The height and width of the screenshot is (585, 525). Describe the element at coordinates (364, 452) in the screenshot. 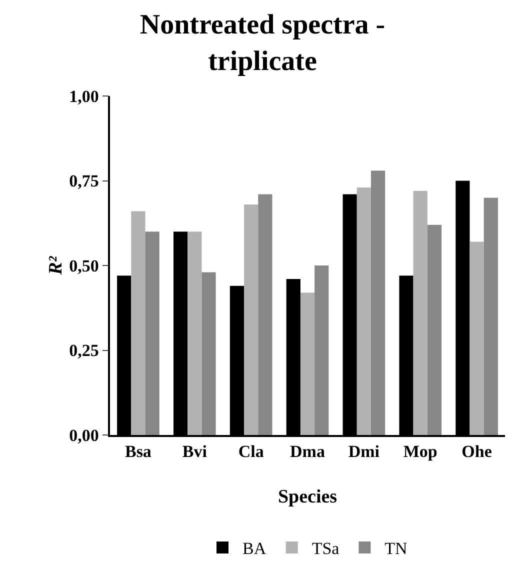

I see `x-tick-label: Dmi` at that location.